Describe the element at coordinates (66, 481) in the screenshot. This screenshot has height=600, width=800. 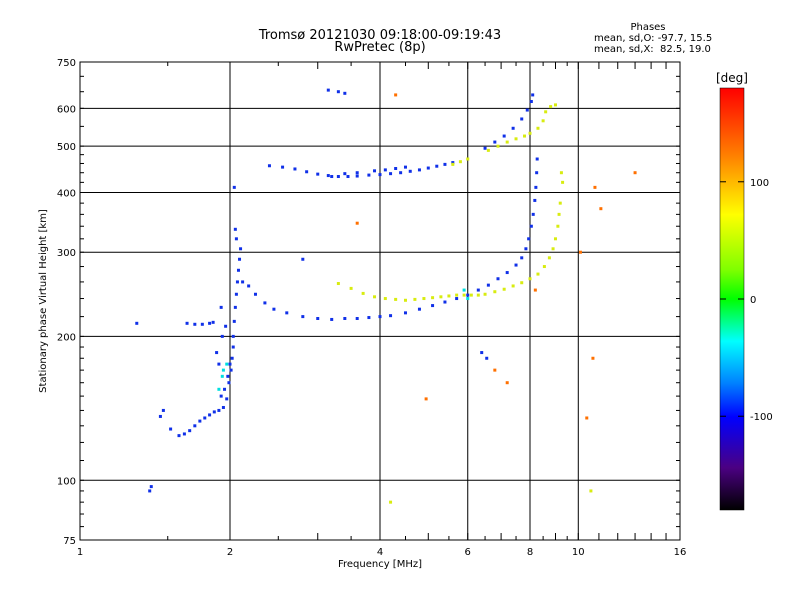
I see `y-tick-label: 100` at that location.